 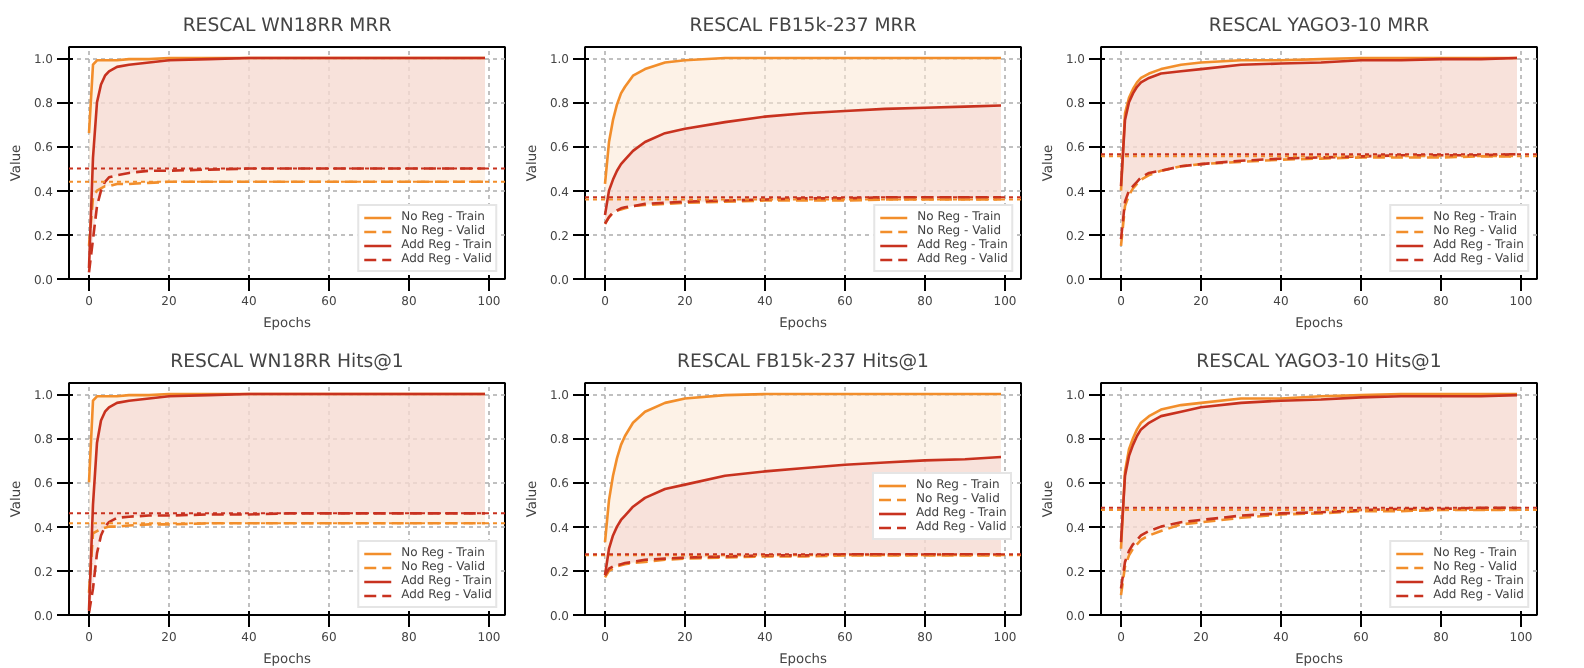 What do you see at coordinates (287, 26) in the screenshot?
I see `chart-title: RESCAL WN18RR MRR` at bounding box center [287, 26].